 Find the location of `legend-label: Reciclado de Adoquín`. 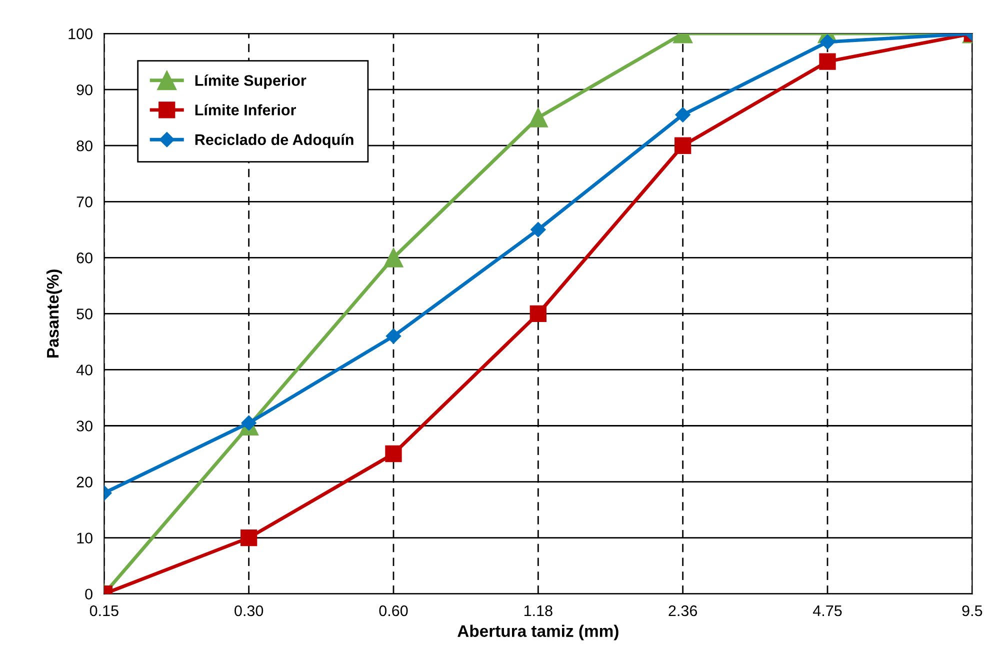

legend-label: Reciclado de Adoquín is located at coordinates (274, 141).